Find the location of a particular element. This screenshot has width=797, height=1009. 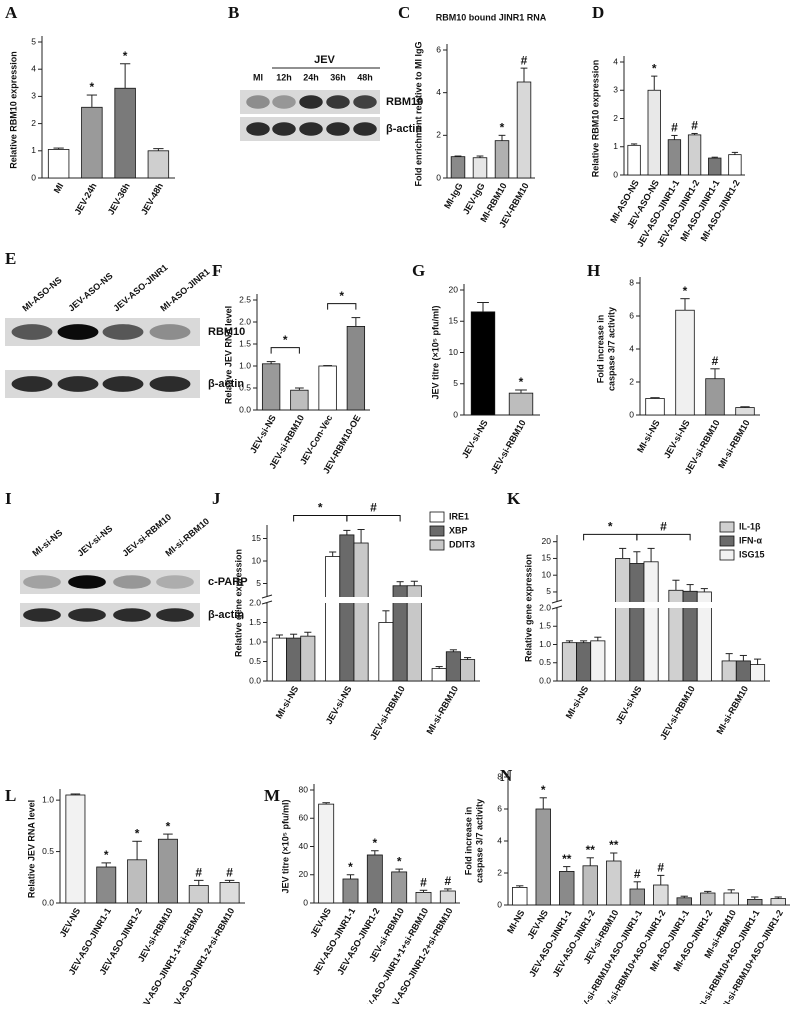

panel-letter: E is located at coordinates (10, 258).